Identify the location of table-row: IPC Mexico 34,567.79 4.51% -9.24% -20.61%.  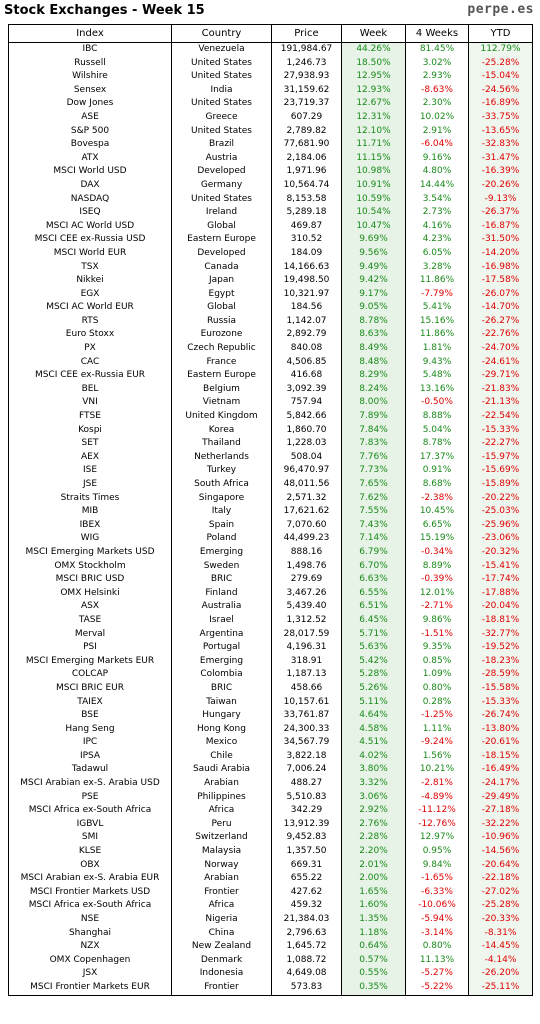
(270, 743).